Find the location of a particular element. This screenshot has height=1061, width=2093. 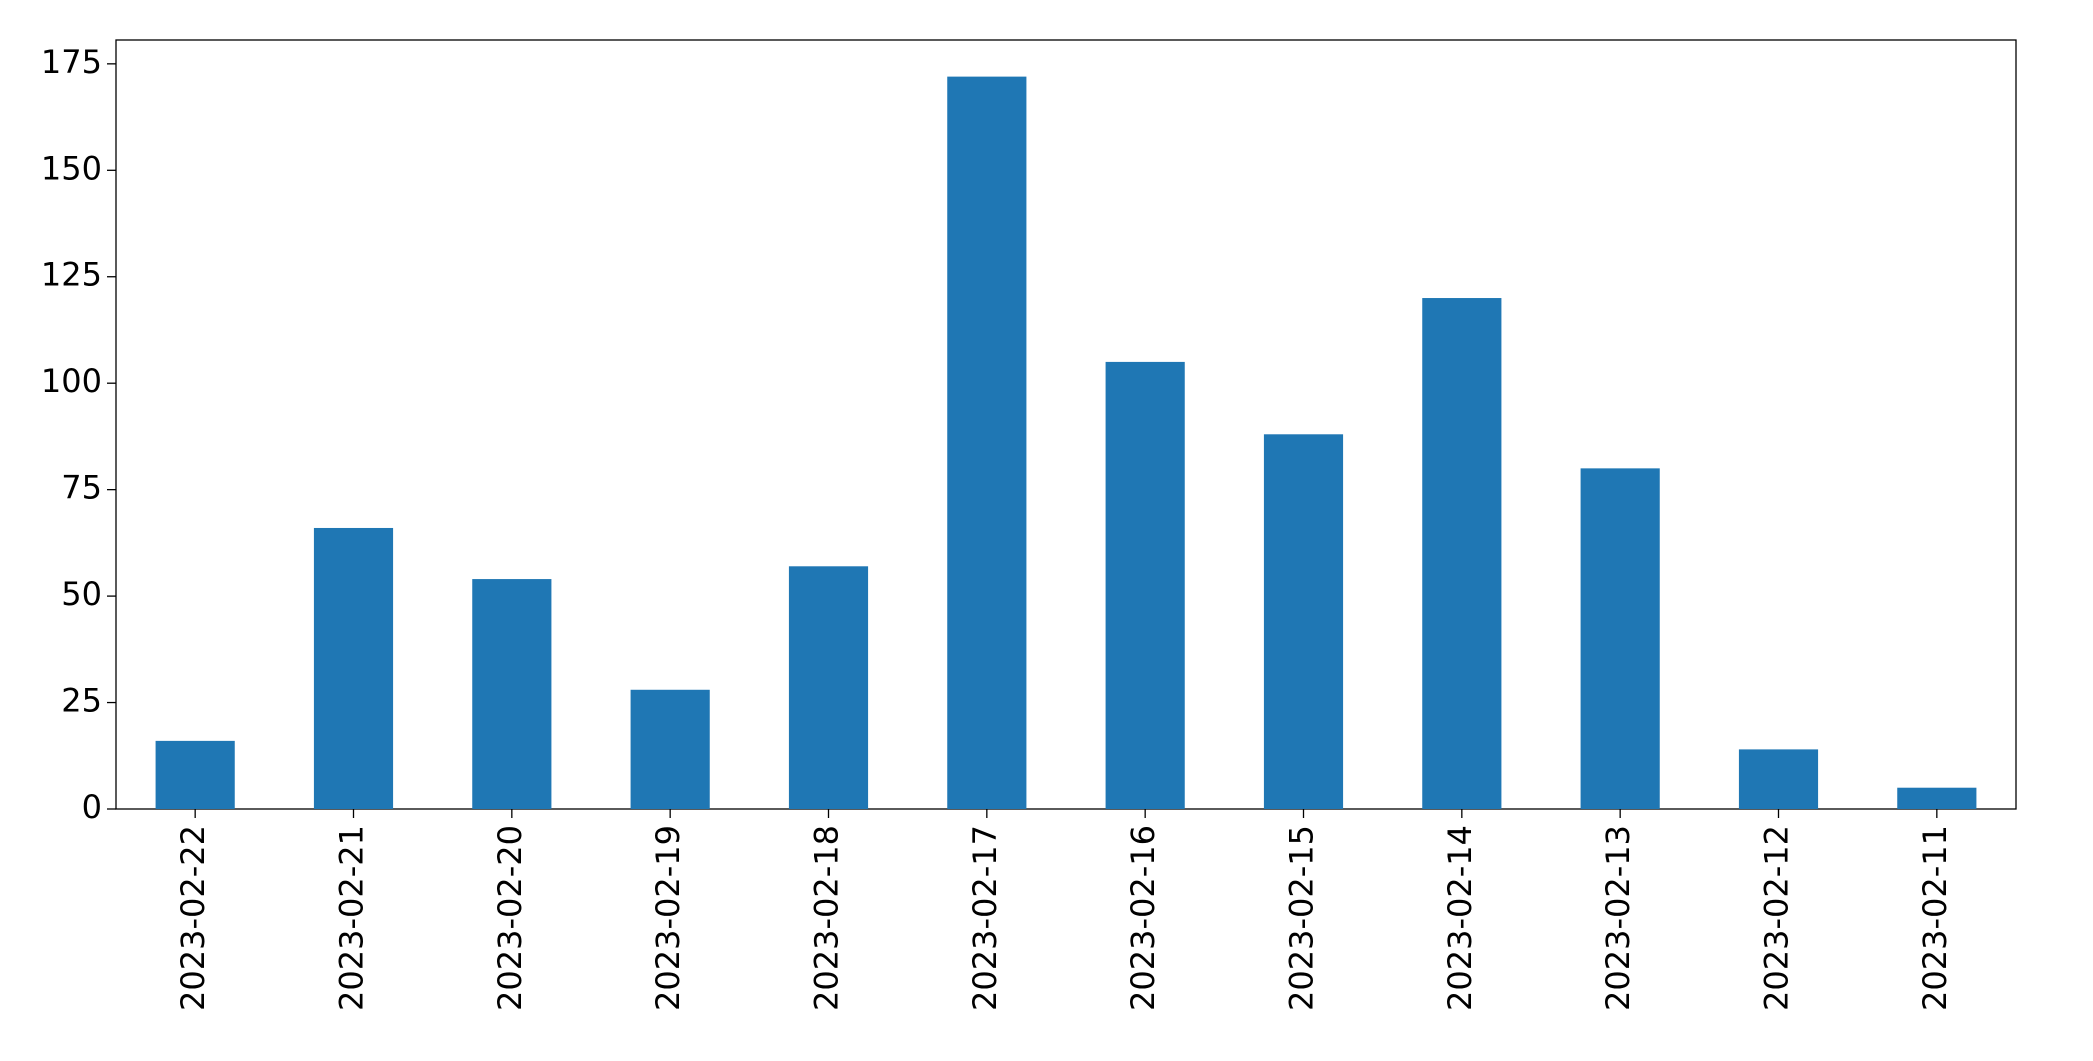

y-tick-label: 75 is located at coordinates (81, 488).